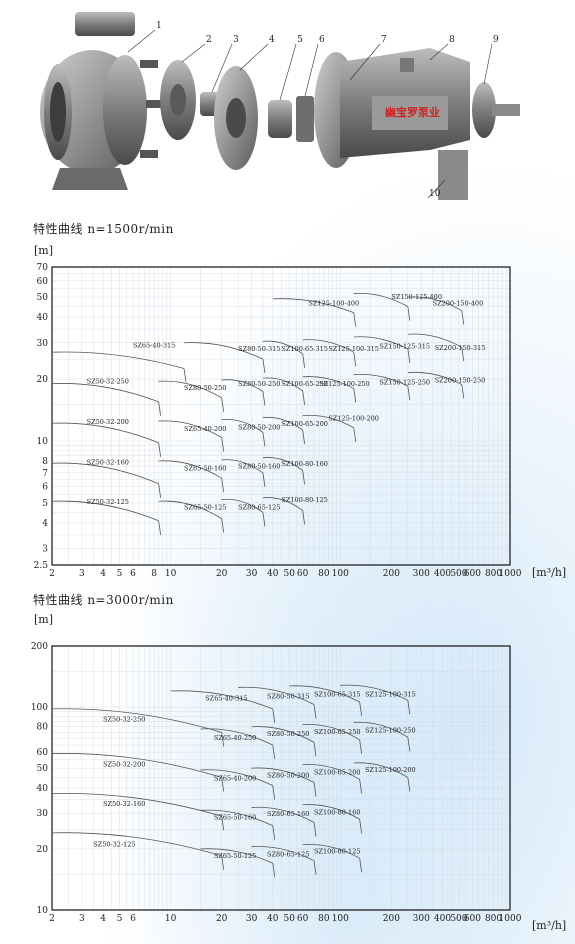  What do you see at coordinates (236, 118) in the screenshot?
I see `pump-cover` at bounding box center [236, 118].